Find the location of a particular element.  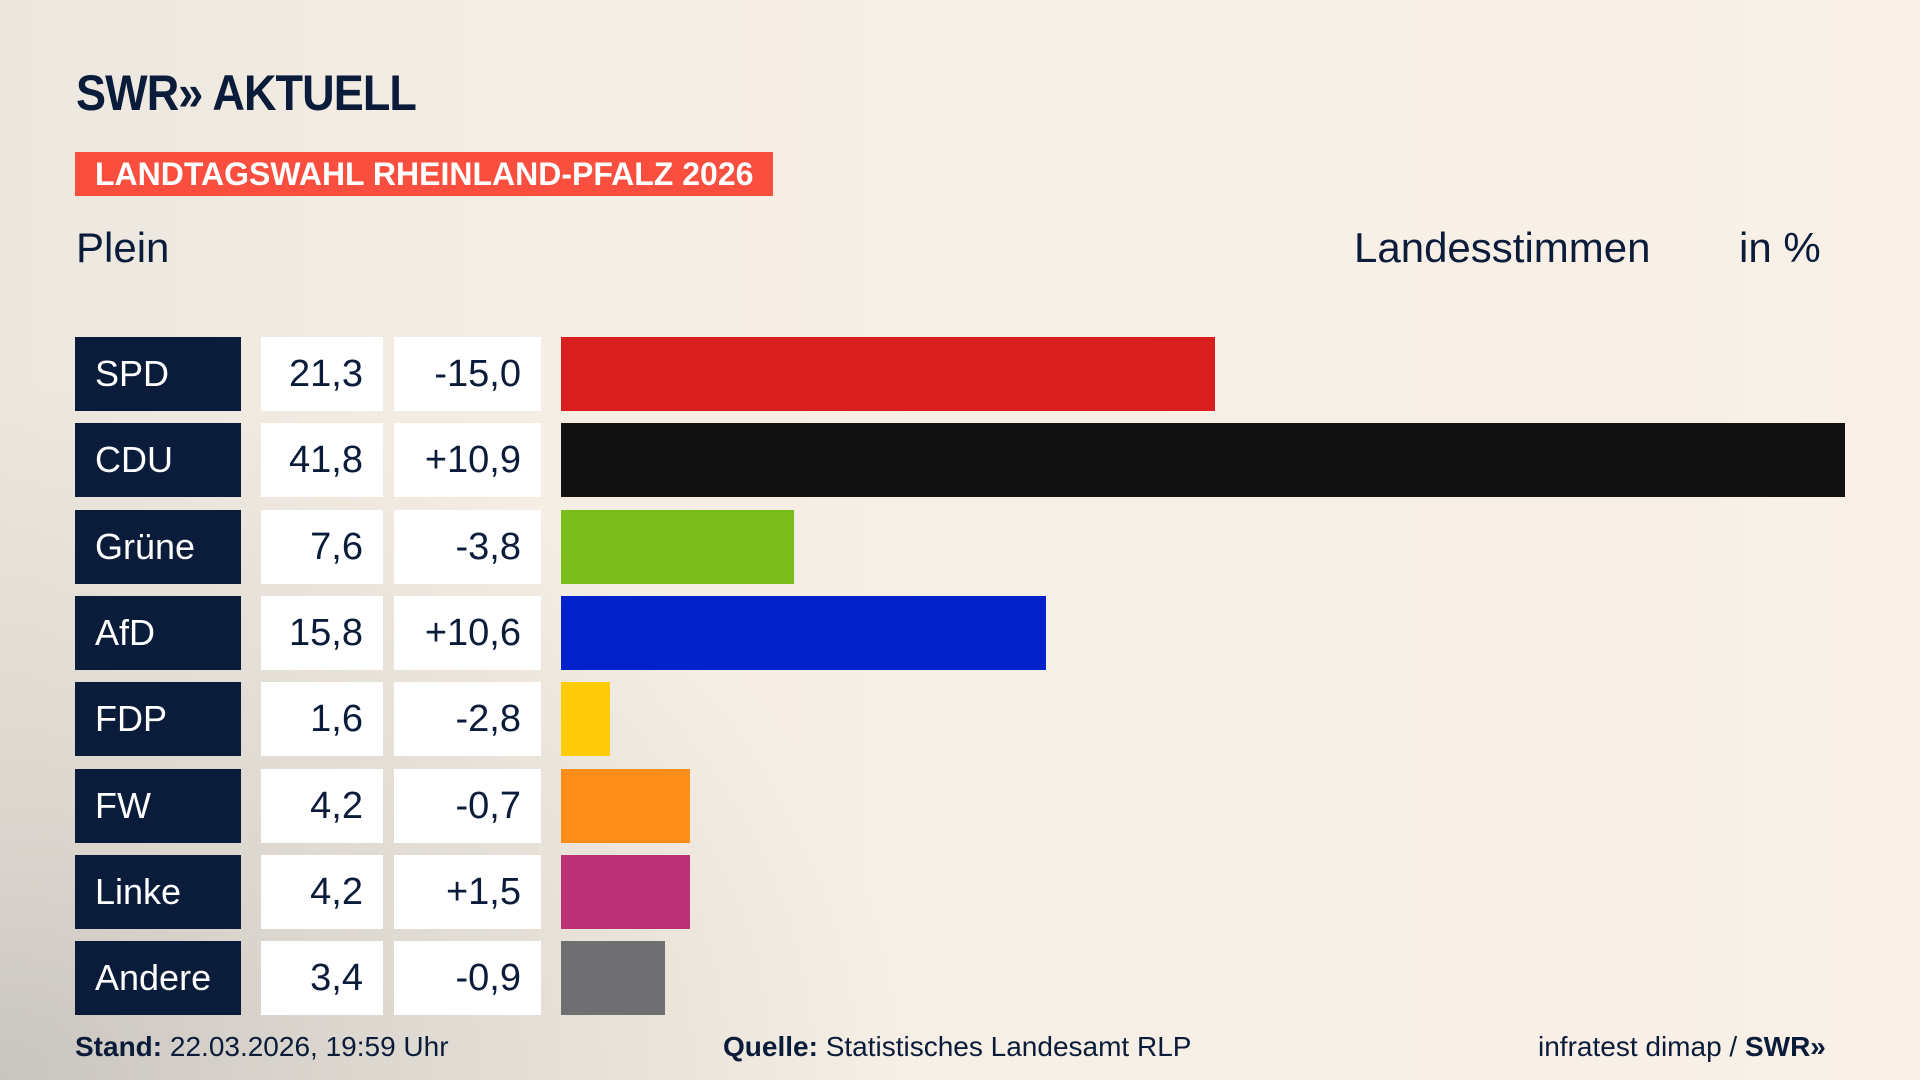

party-row: Grüne 7,6 -3,8 is located at coordinates (960, 546).